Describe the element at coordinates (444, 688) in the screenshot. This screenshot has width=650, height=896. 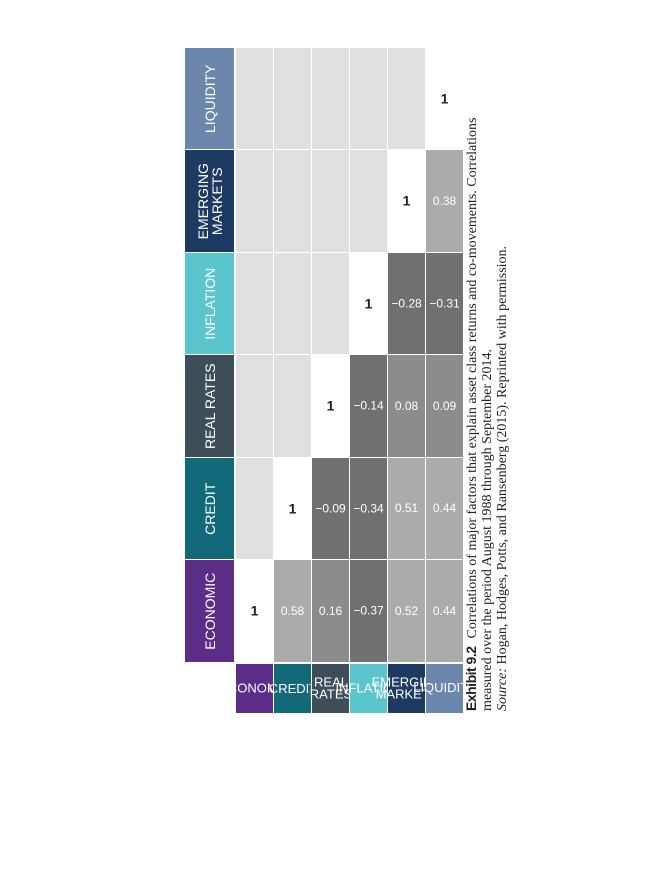
I see `row-header: LIQUIDITY` at that location.